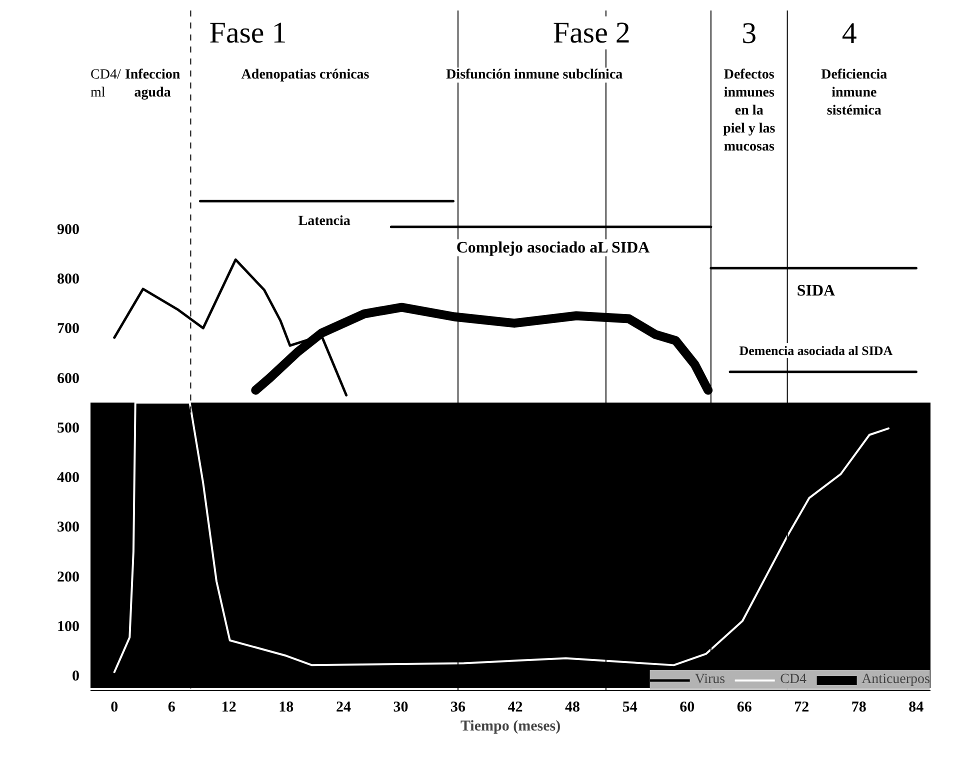  Describe the element at coordinates (854, 93) in the screenshot. I see `annotation: Deficiencia inmune sistémica` at that location.